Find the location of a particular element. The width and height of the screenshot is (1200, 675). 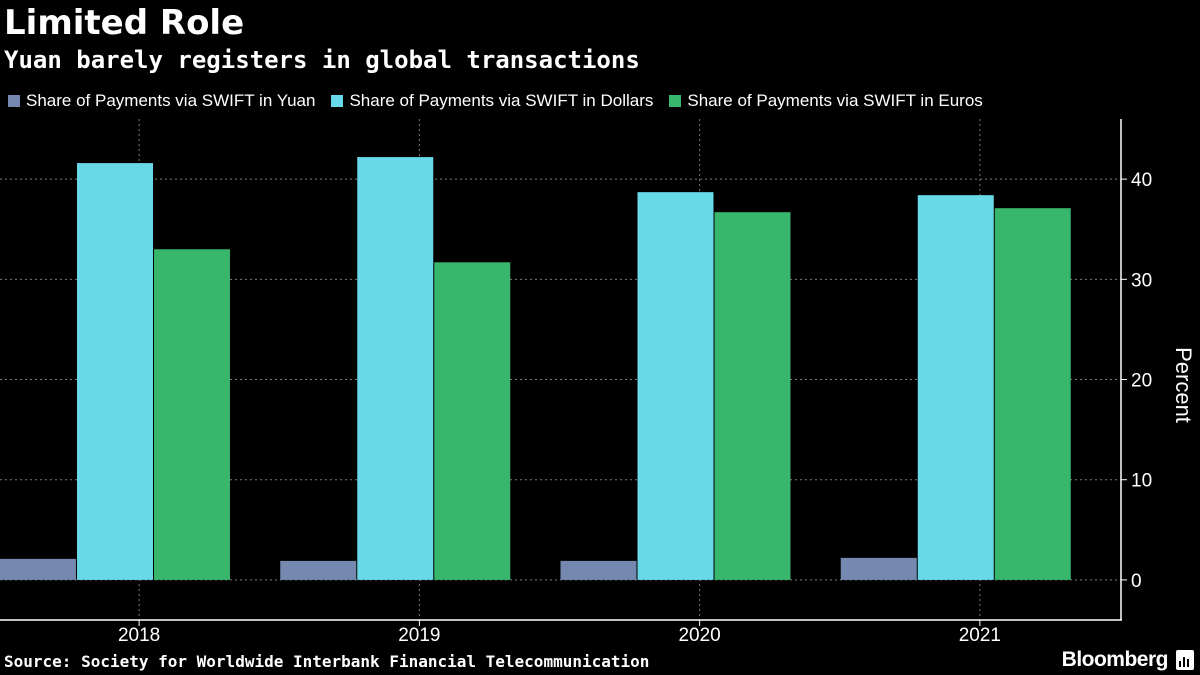

bar-euros-2019 is located at coordinates (472, 421).